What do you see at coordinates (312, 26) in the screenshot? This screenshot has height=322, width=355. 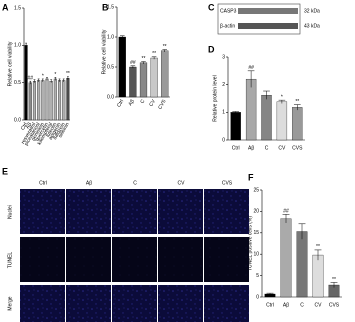 I see `band-size: 43 kDa` at bounding box center [312, 26].